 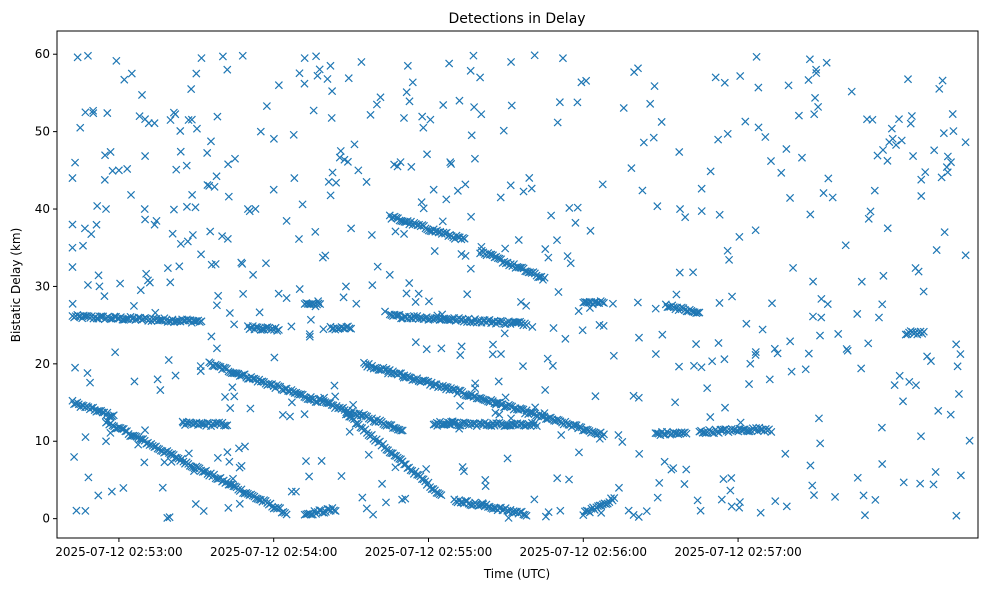 I want to click on x-tick-label: 2025-07-12 02:53:00, so click(x=118, y=552).